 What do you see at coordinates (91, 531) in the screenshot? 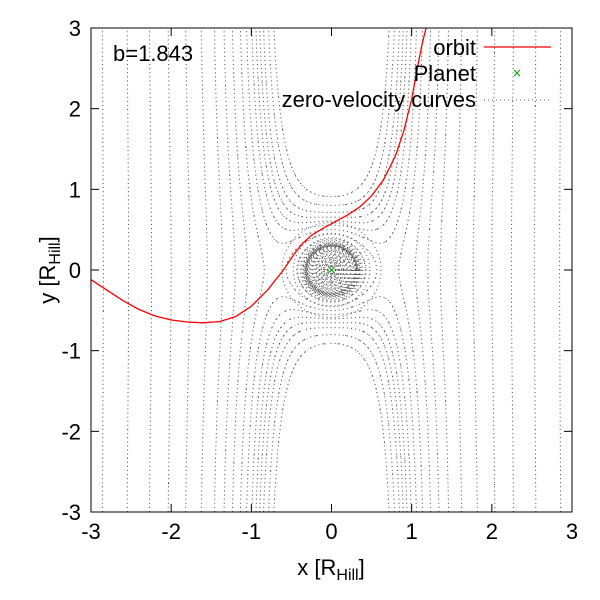
I see `x-tick-label: -3` at bounding box center [91, 531].